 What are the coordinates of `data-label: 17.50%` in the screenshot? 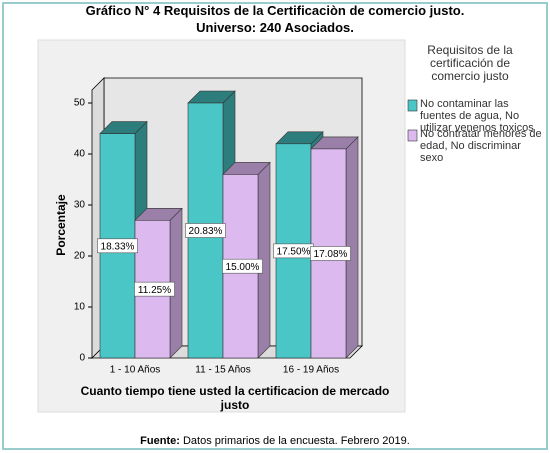 It's located at (294, 252).